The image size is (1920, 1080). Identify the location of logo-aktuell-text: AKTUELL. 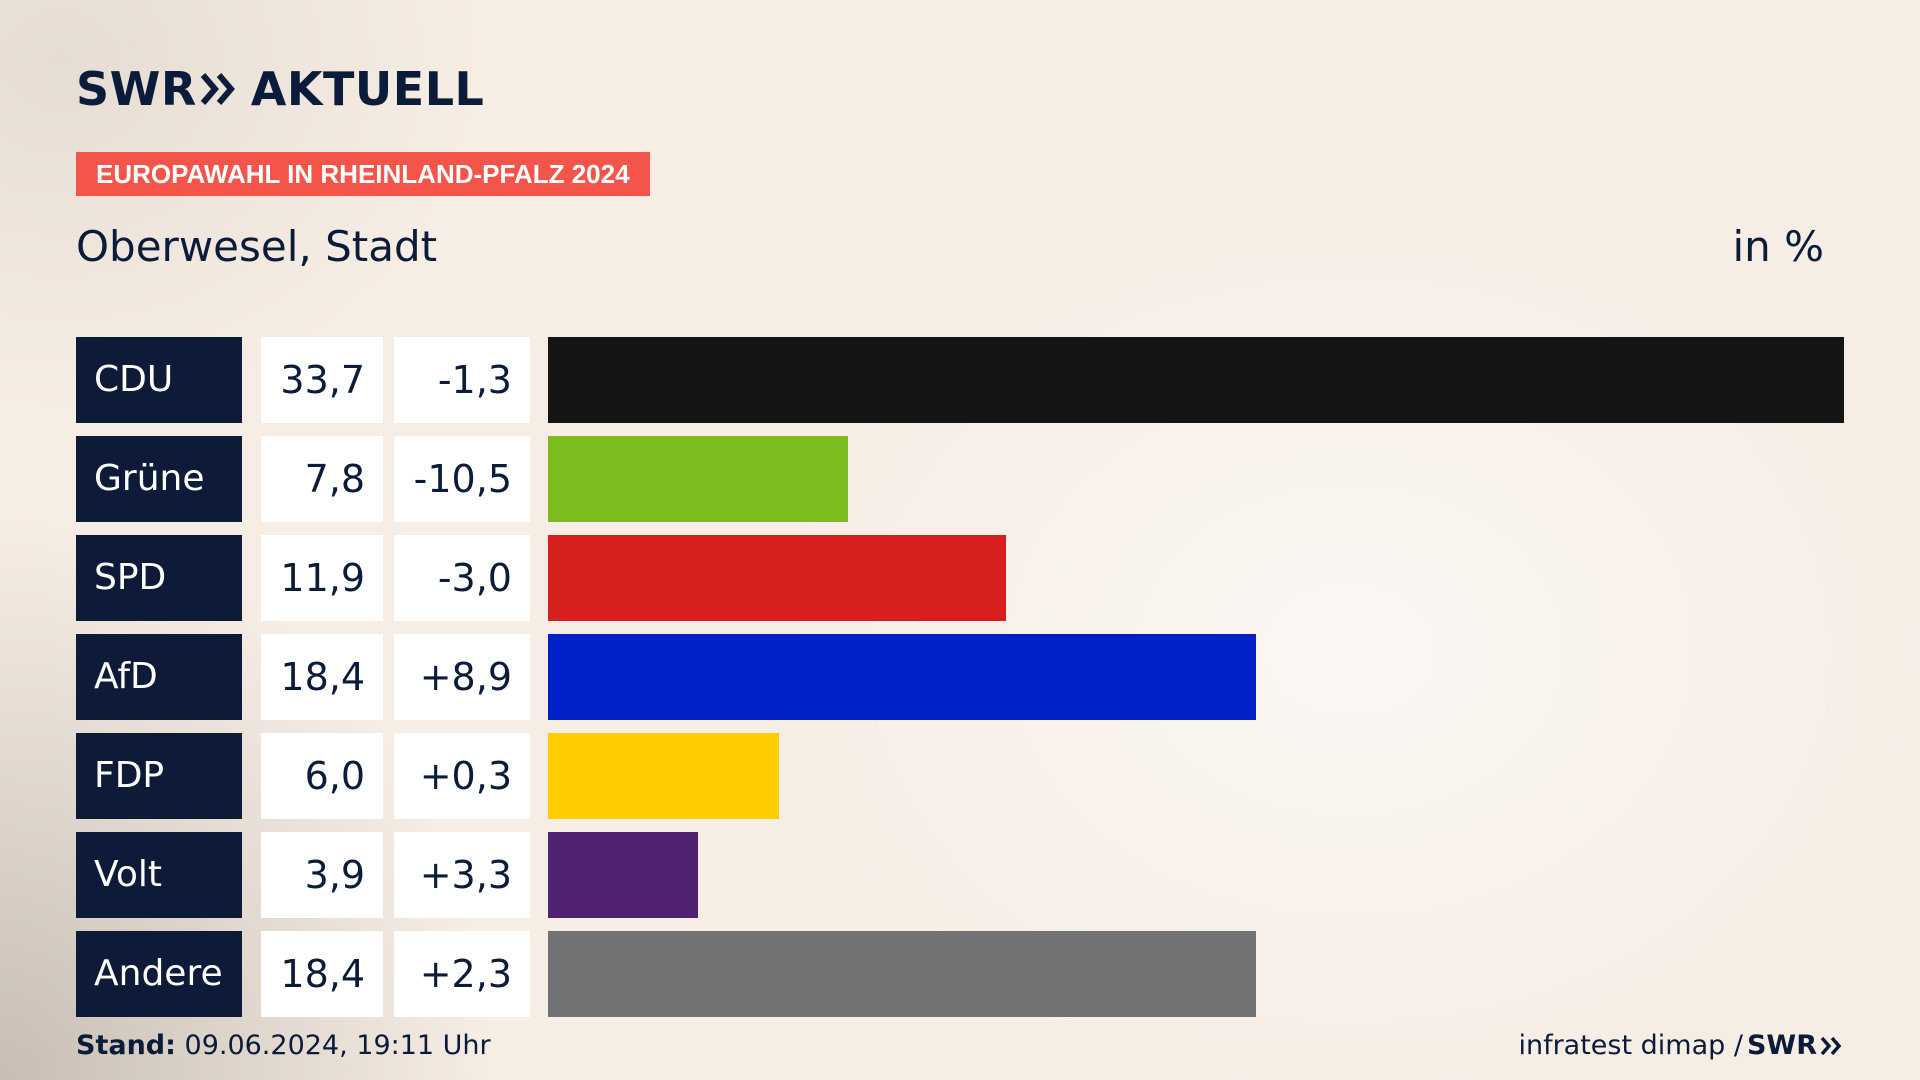
(367, 89).